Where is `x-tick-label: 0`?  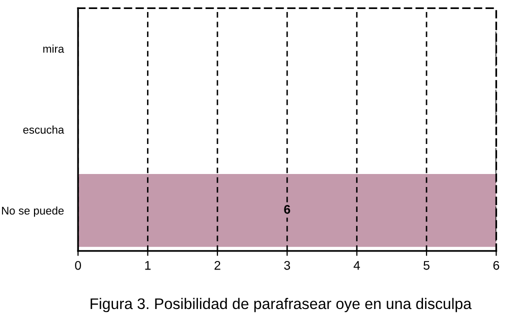
x-tick-label: 0 is located at coordinates (78, 265).